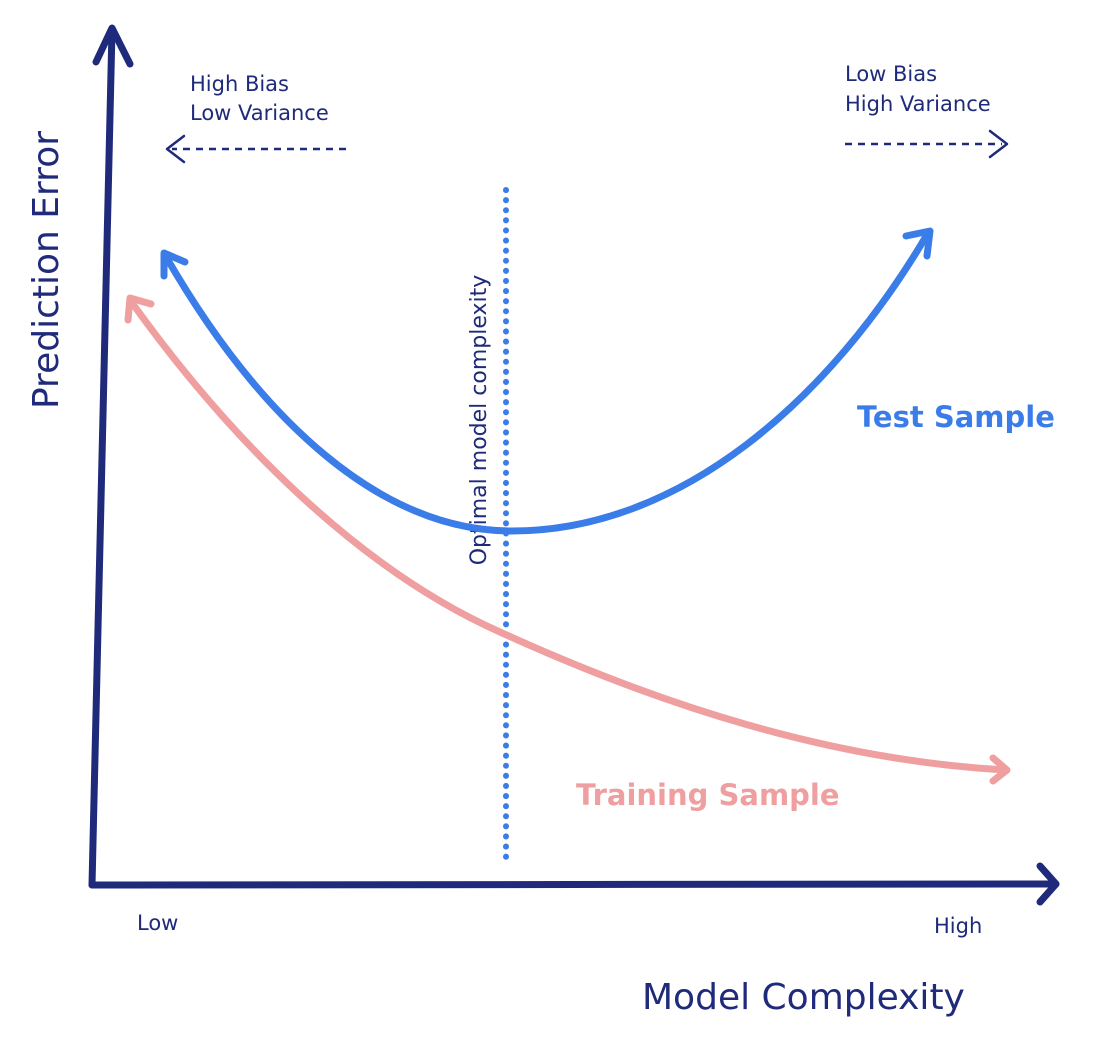 This screenshot has width=1096, height=1044. What do you see at coordinates (174, 264) in the screenshot?
I see `test-curve-start-arrowhead` at bounding box center [174, 264].